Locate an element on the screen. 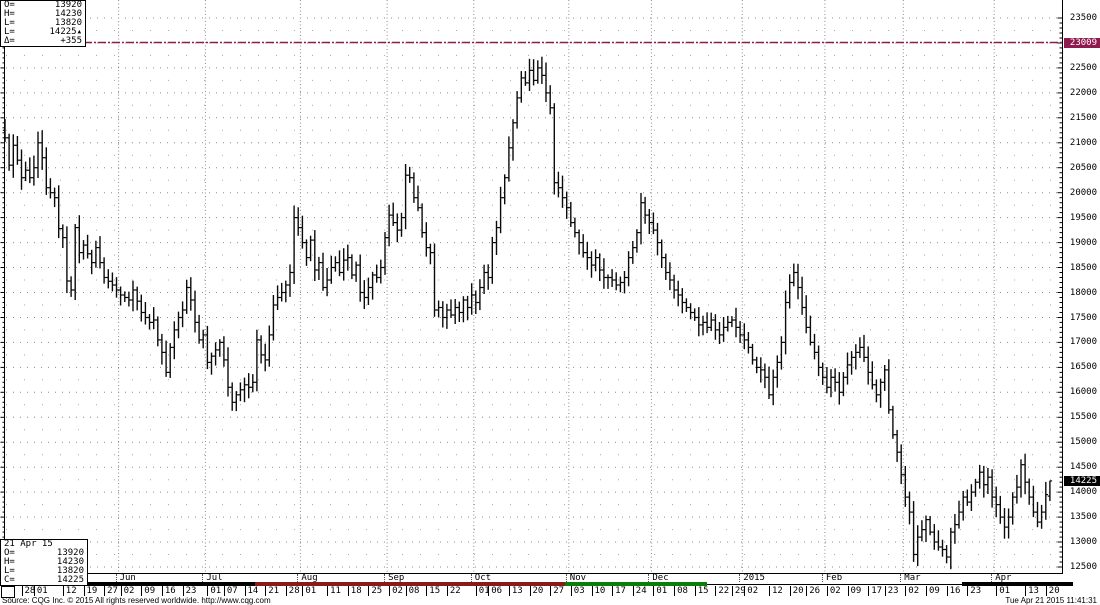 This screenshot has width=1100, height=605. month-label: Mar is located at coordinates (912, 578).